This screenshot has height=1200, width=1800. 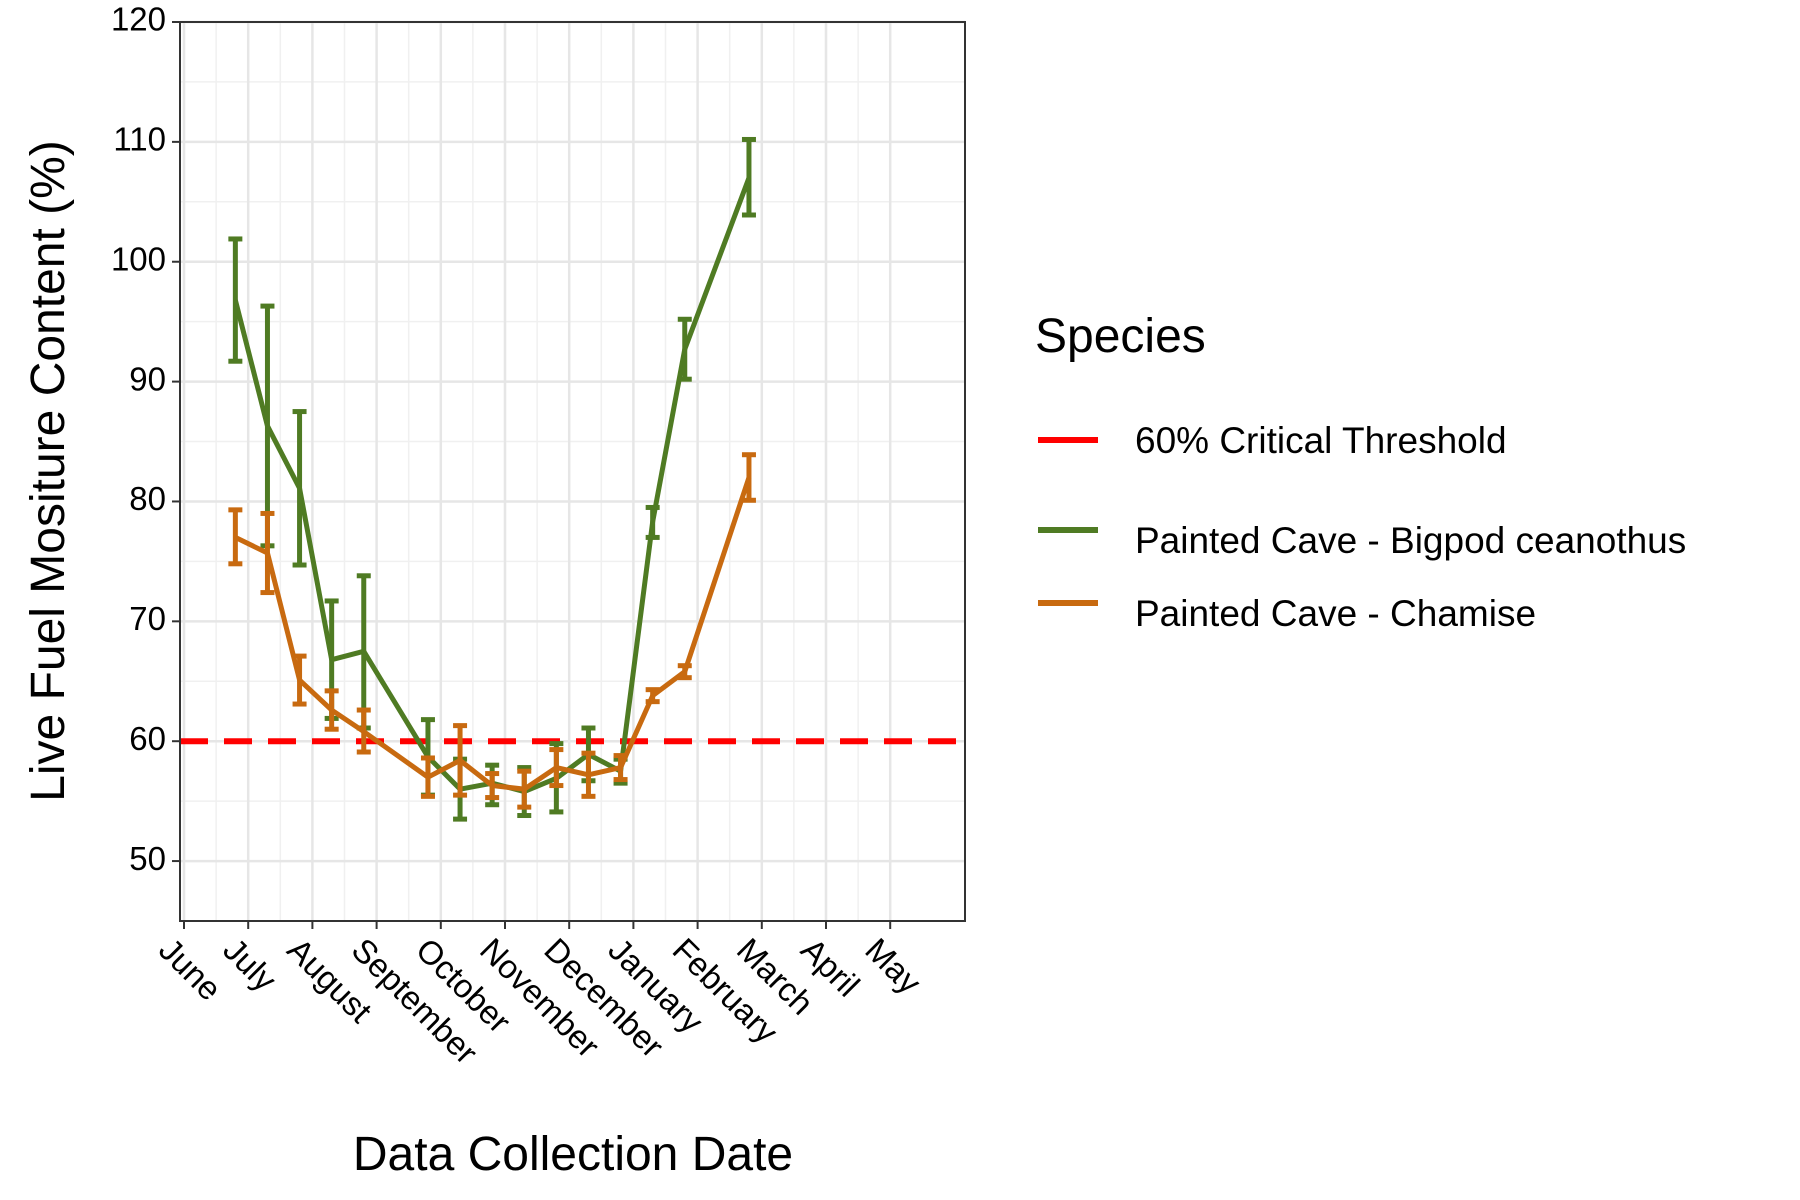 What do you see at coordinates (492, 631) in the screenshot?
I see `series-chamise` at bounding box center [492, 631].